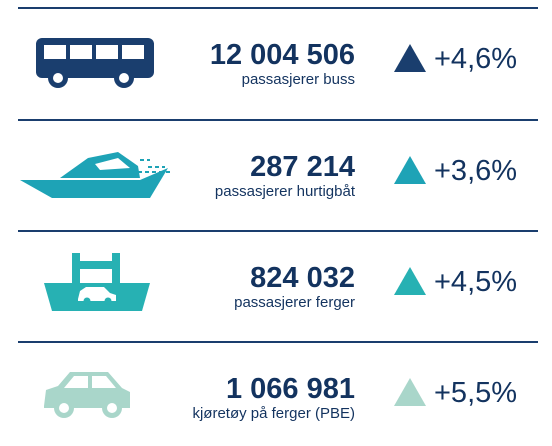 The height and width of the screenshot is (446, 552). I want to click on stat-change: +4,6%, so click(475, 59).